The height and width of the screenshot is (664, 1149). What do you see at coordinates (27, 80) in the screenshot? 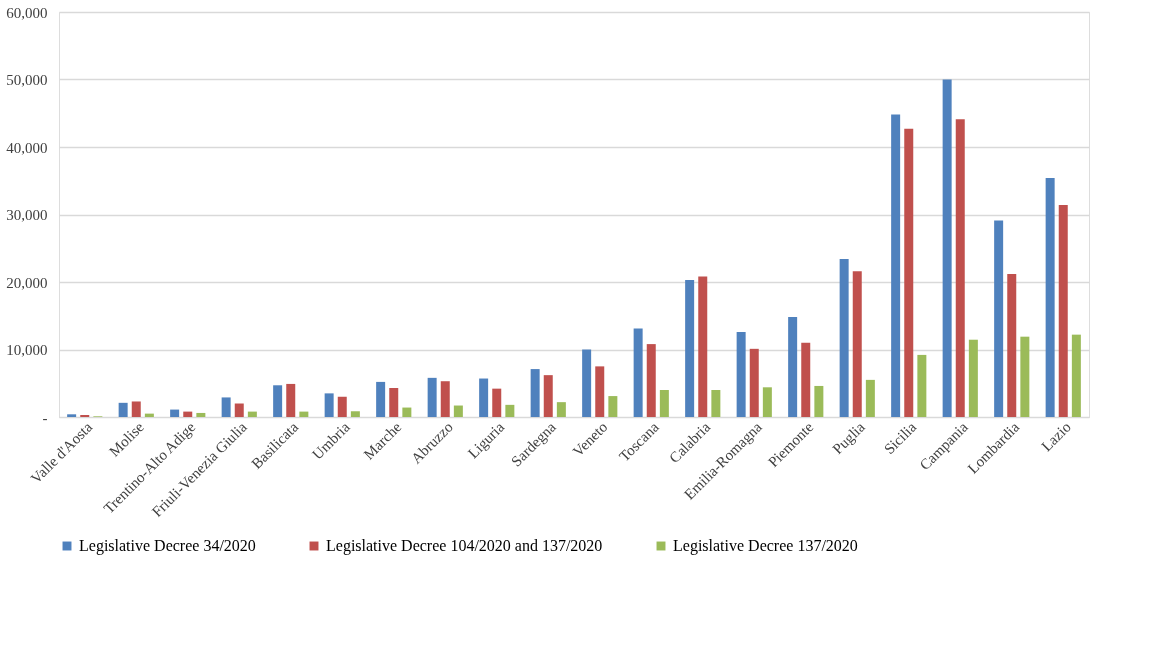
I see `y-tick-label: 50,000` at bounding box center [27, 80].